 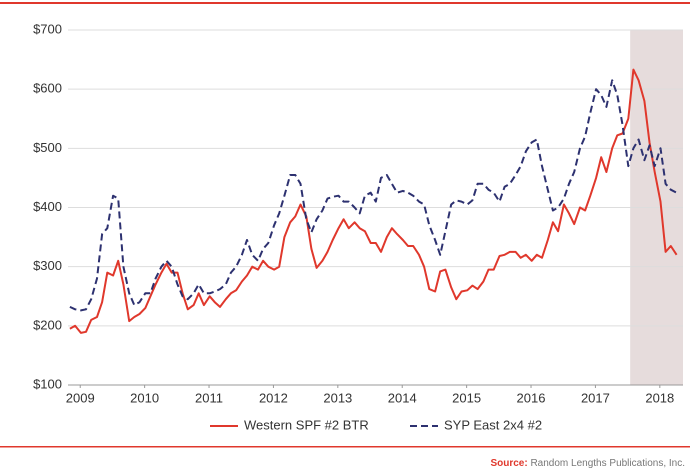 What do you see at coordinates (345, 3) in the screenshot?
I see `top-rule` at bounding box center [345, 3].